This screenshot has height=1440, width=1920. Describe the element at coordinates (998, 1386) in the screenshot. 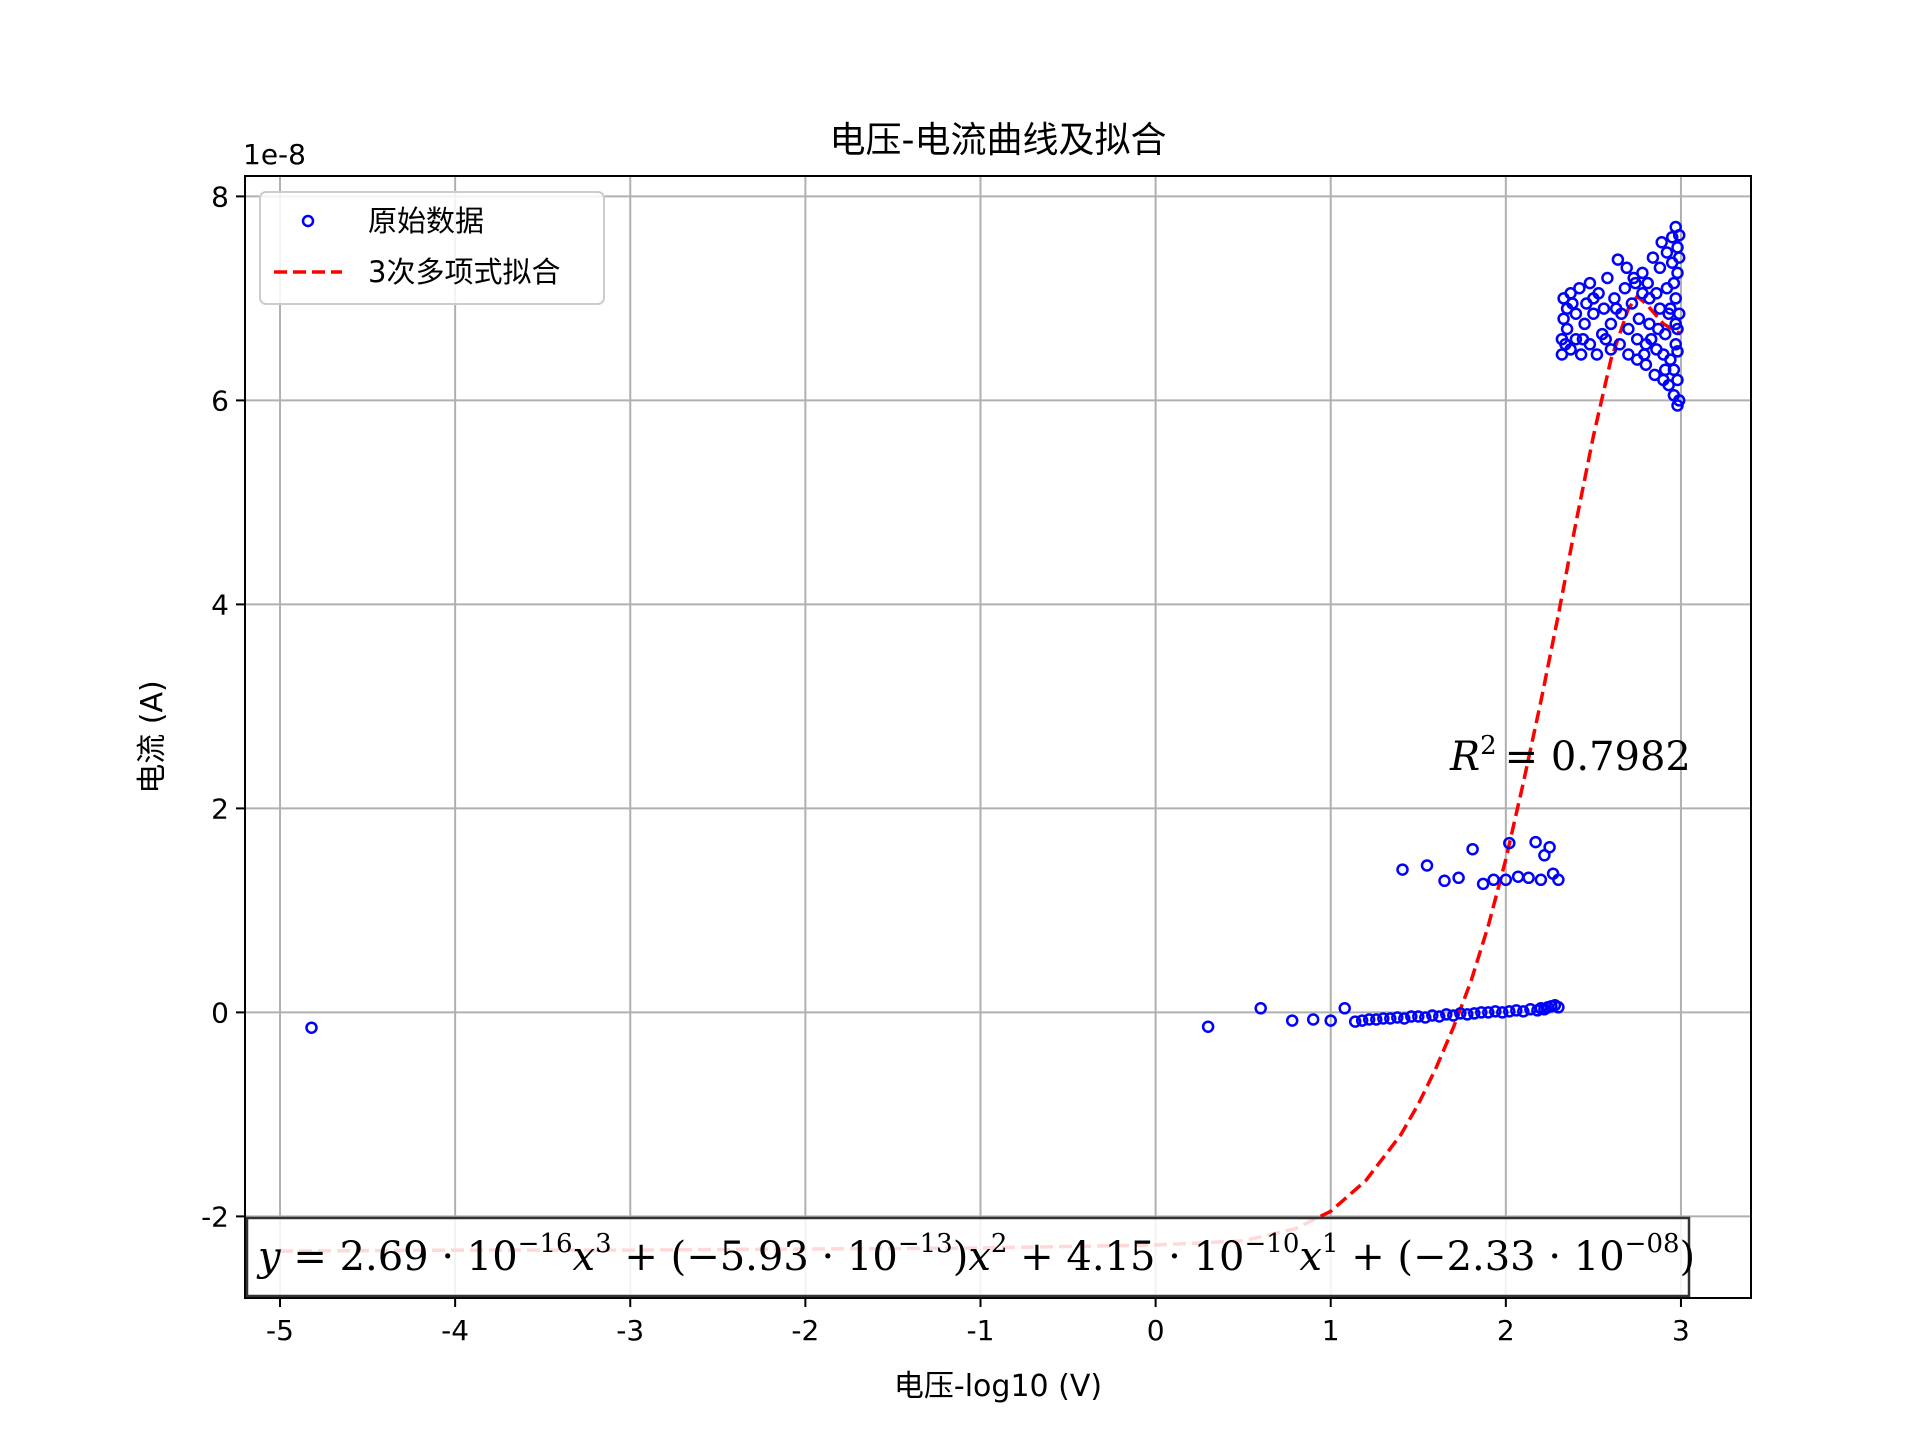

I see `x-axis-label: 电压-log10 (V)` at that location.